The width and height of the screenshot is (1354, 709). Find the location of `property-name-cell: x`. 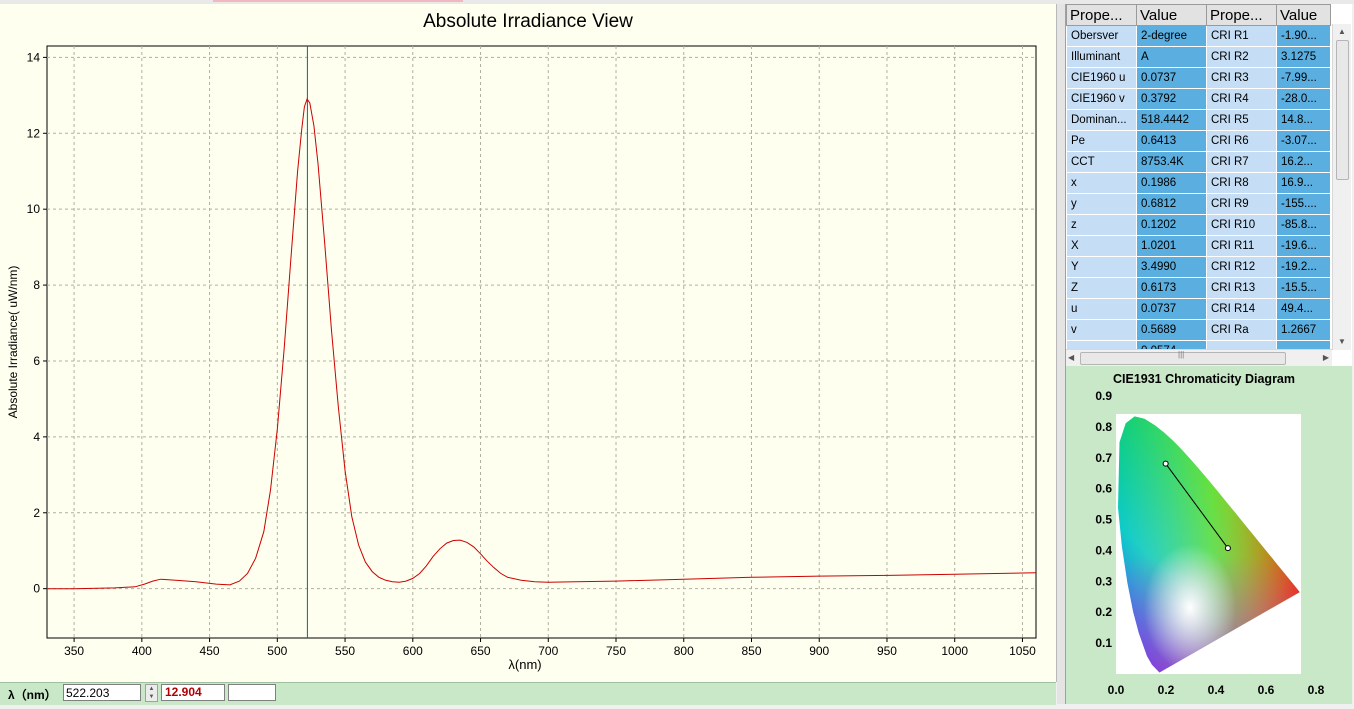

property-name-cell: x is located at coordinates (1101, 183).